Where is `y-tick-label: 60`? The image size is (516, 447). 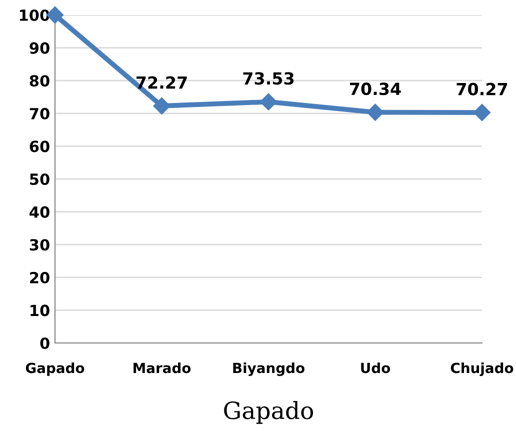
y-tick-label: 60 is located at coordinates (40, 146).